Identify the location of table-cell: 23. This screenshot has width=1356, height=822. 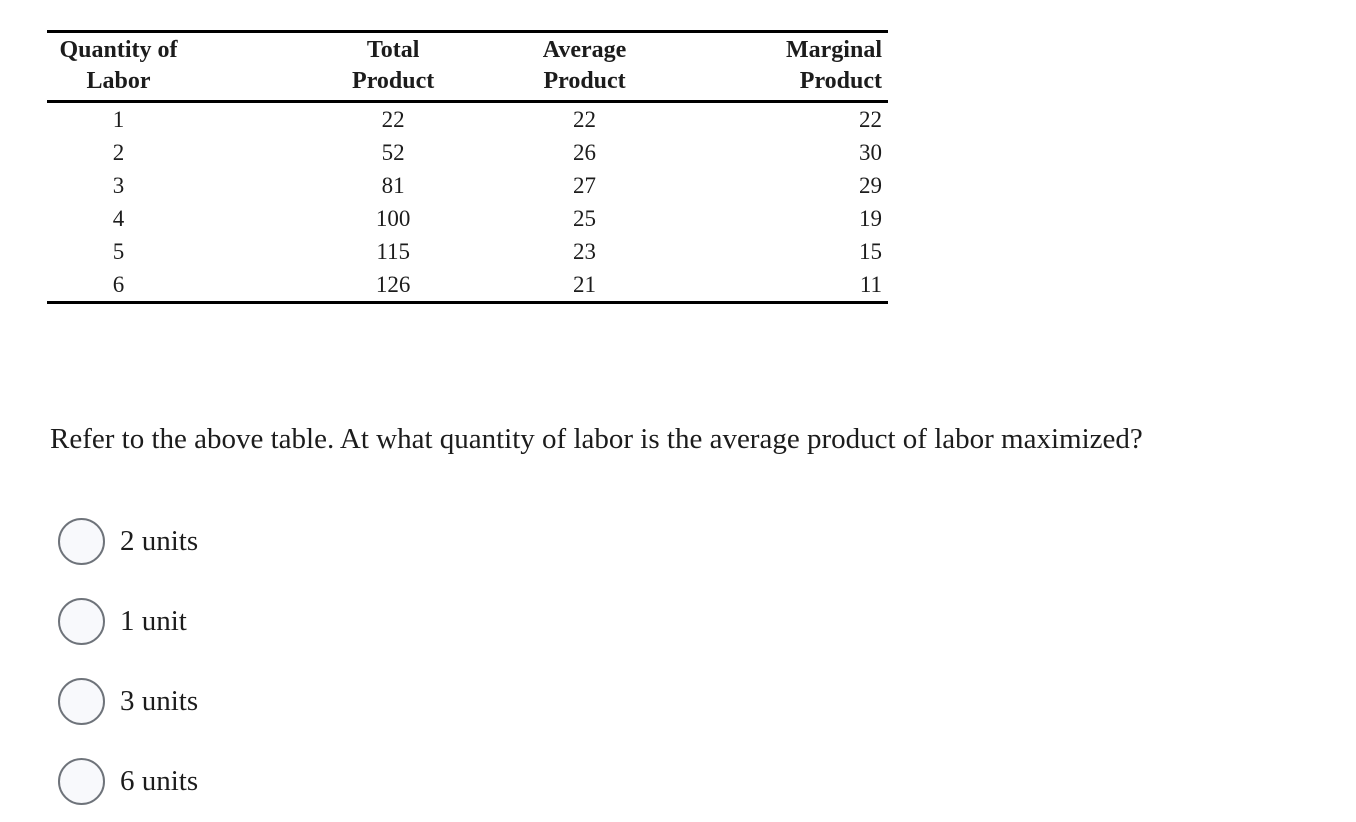
(585, 251).